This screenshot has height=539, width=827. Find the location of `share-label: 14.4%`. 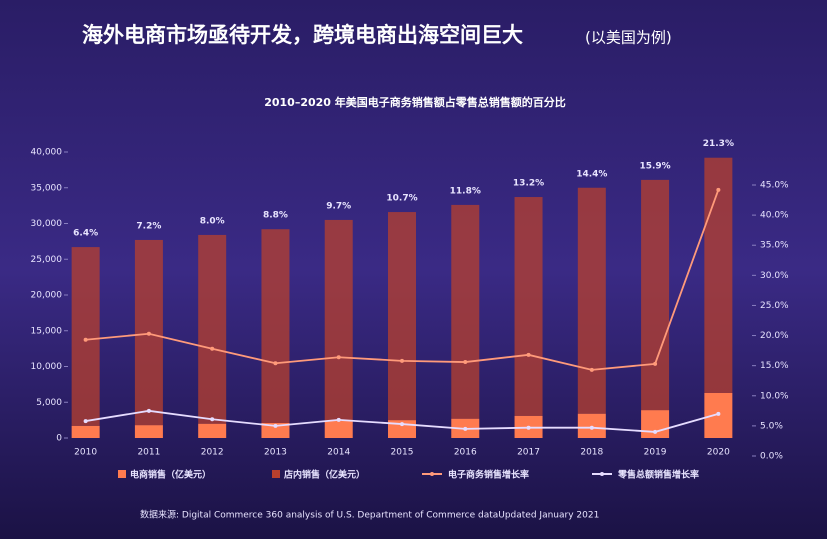

share-label: 14.4% is located at coordinates (591, 174).